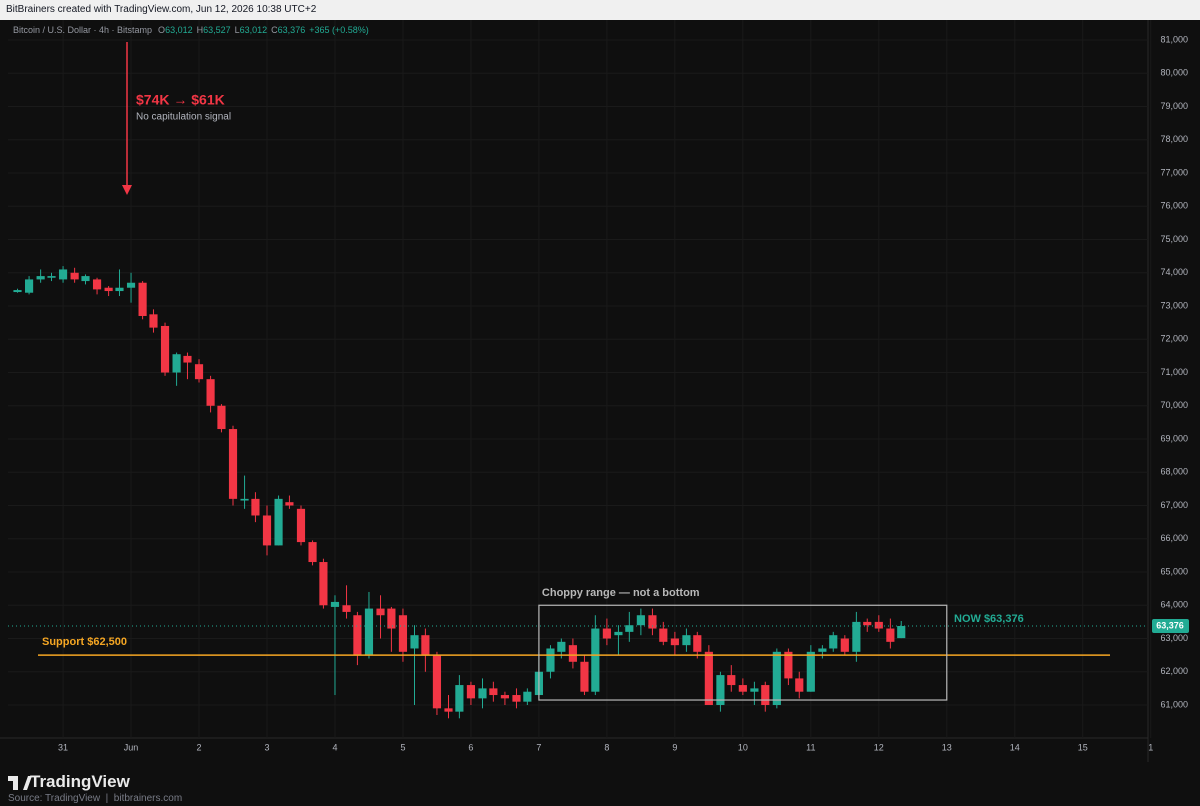 The height and width of the screenshot is (806, 1200). I want to click on last-price-label: 63,376, so click(1170, 625).